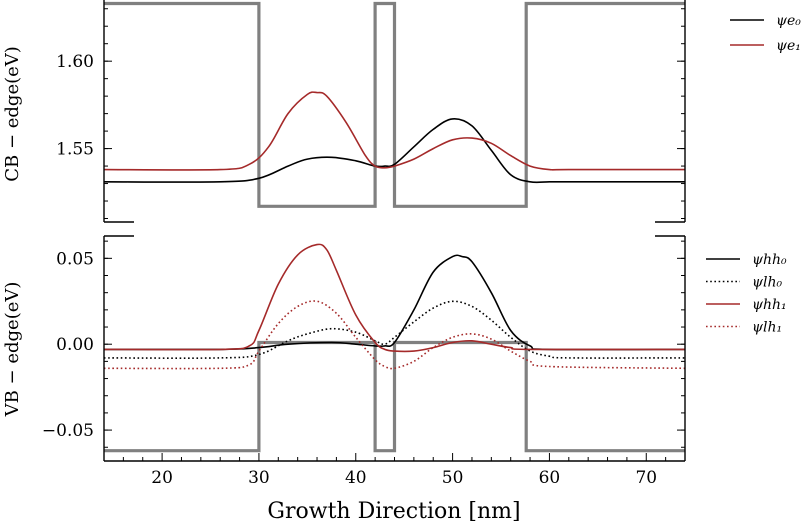  I want to click on y-tick-label: 0.00, so click(75, 345).